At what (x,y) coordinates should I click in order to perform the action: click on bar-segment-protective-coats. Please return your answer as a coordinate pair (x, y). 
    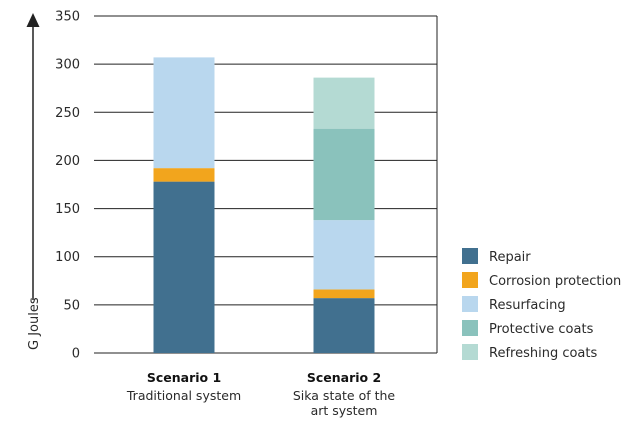
    Looking at the image, I should click on (344, 174).